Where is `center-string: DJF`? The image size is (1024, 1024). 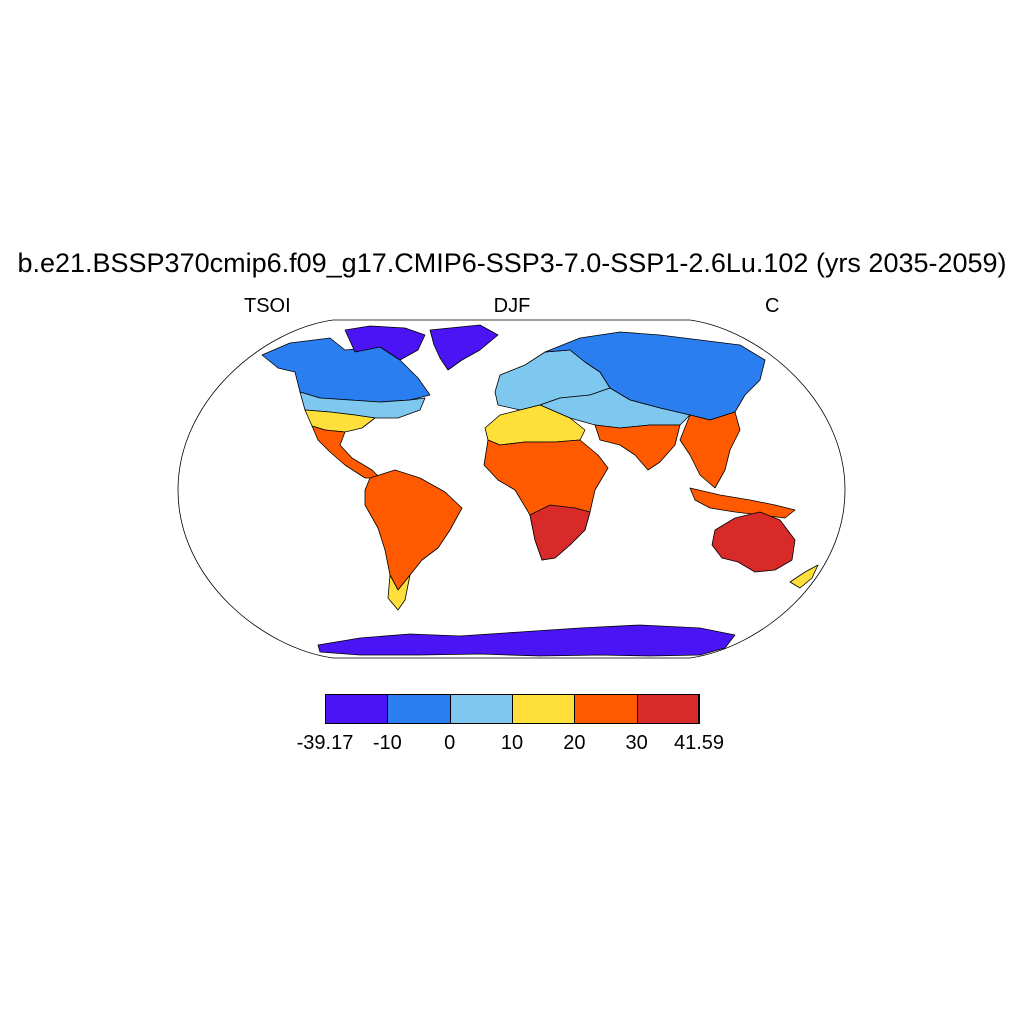 center-string: DJF is located at coordinates (512, 306).